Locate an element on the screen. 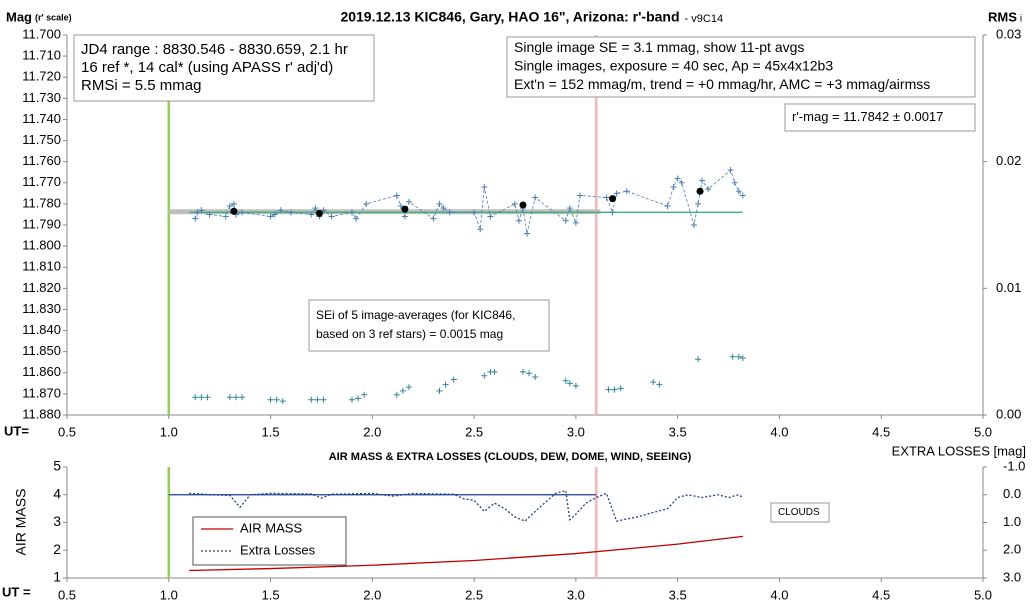  annotation-text: based on 3 ref stars) = 0.0015 mag is located at coordinates (409, 334).